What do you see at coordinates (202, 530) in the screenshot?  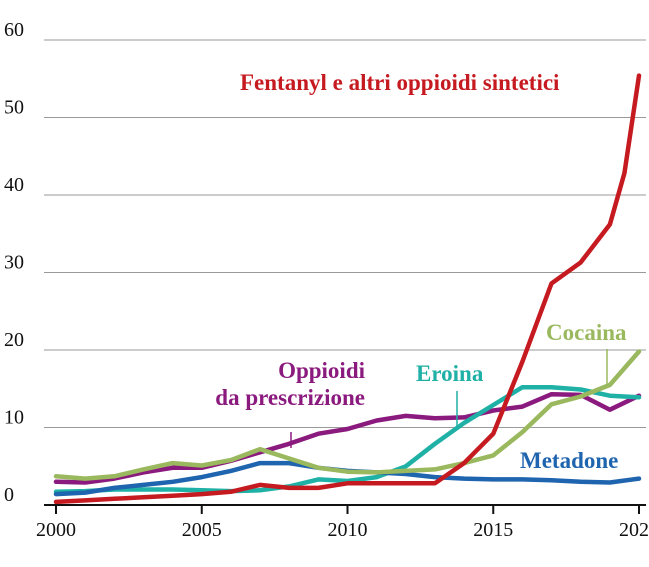 I see `x-tick-label: 2005` at bounding box center [202, 530].